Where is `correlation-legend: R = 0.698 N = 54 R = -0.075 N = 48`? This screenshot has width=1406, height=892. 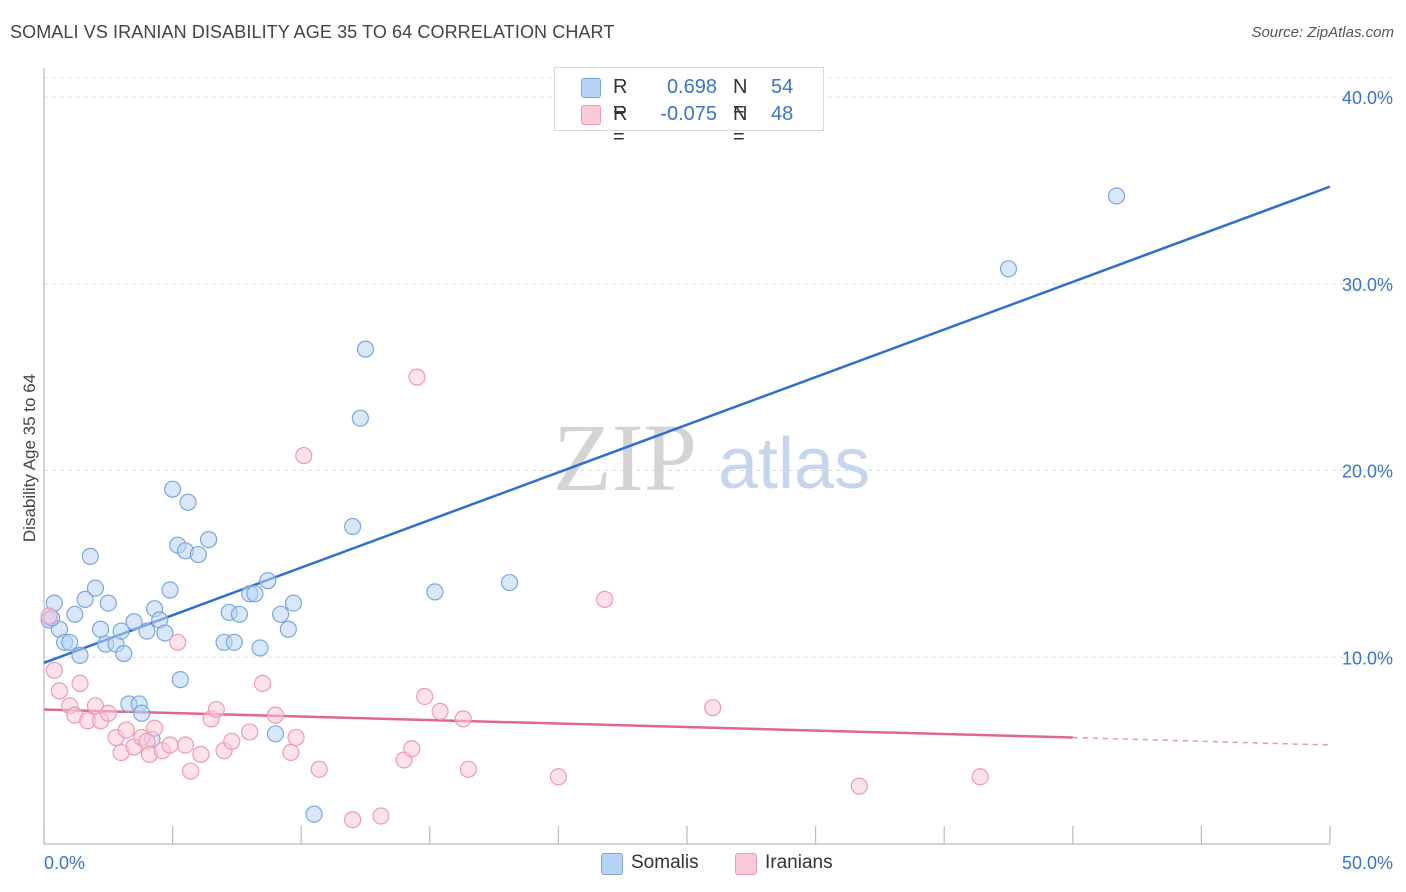 correlation-legend: R = 0.698 N = 54 R = -0.075 N = 48 is located at coordinates (689, 107).